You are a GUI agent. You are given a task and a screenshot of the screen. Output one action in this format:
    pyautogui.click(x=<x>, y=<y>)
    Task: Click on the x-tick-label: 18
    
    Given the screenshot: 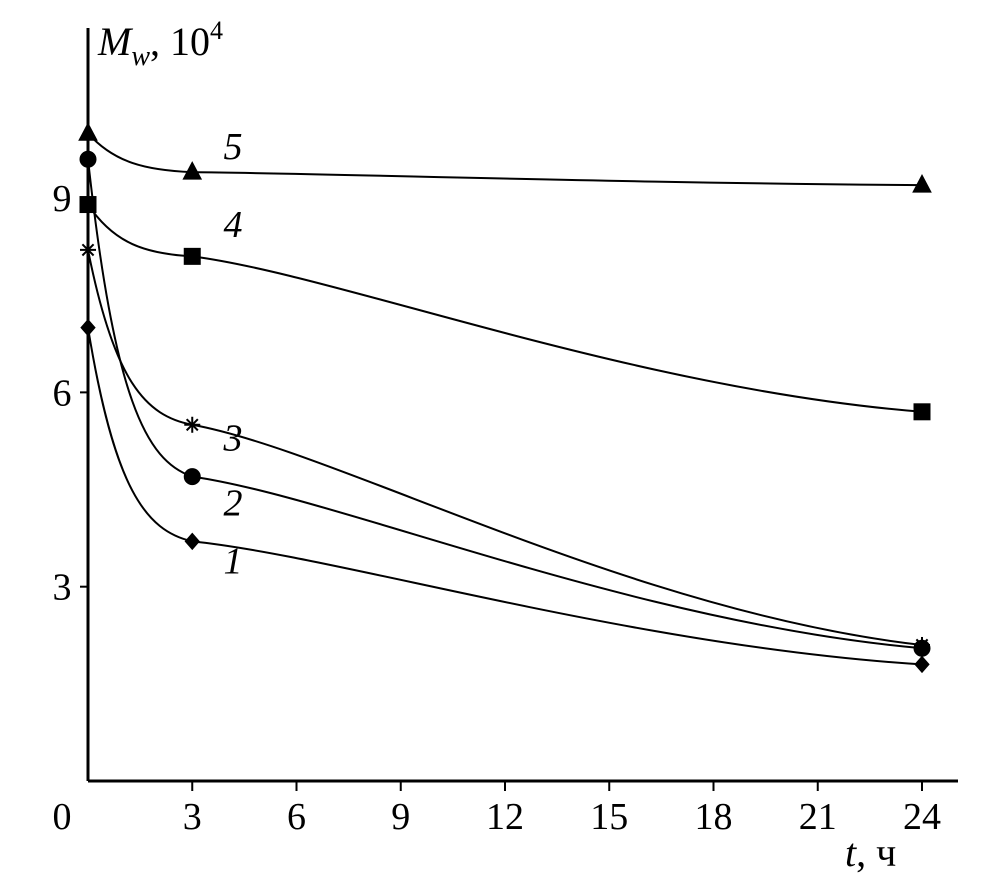 What is the action you would take?
    pyautogui.click(x=714, y=817)
    